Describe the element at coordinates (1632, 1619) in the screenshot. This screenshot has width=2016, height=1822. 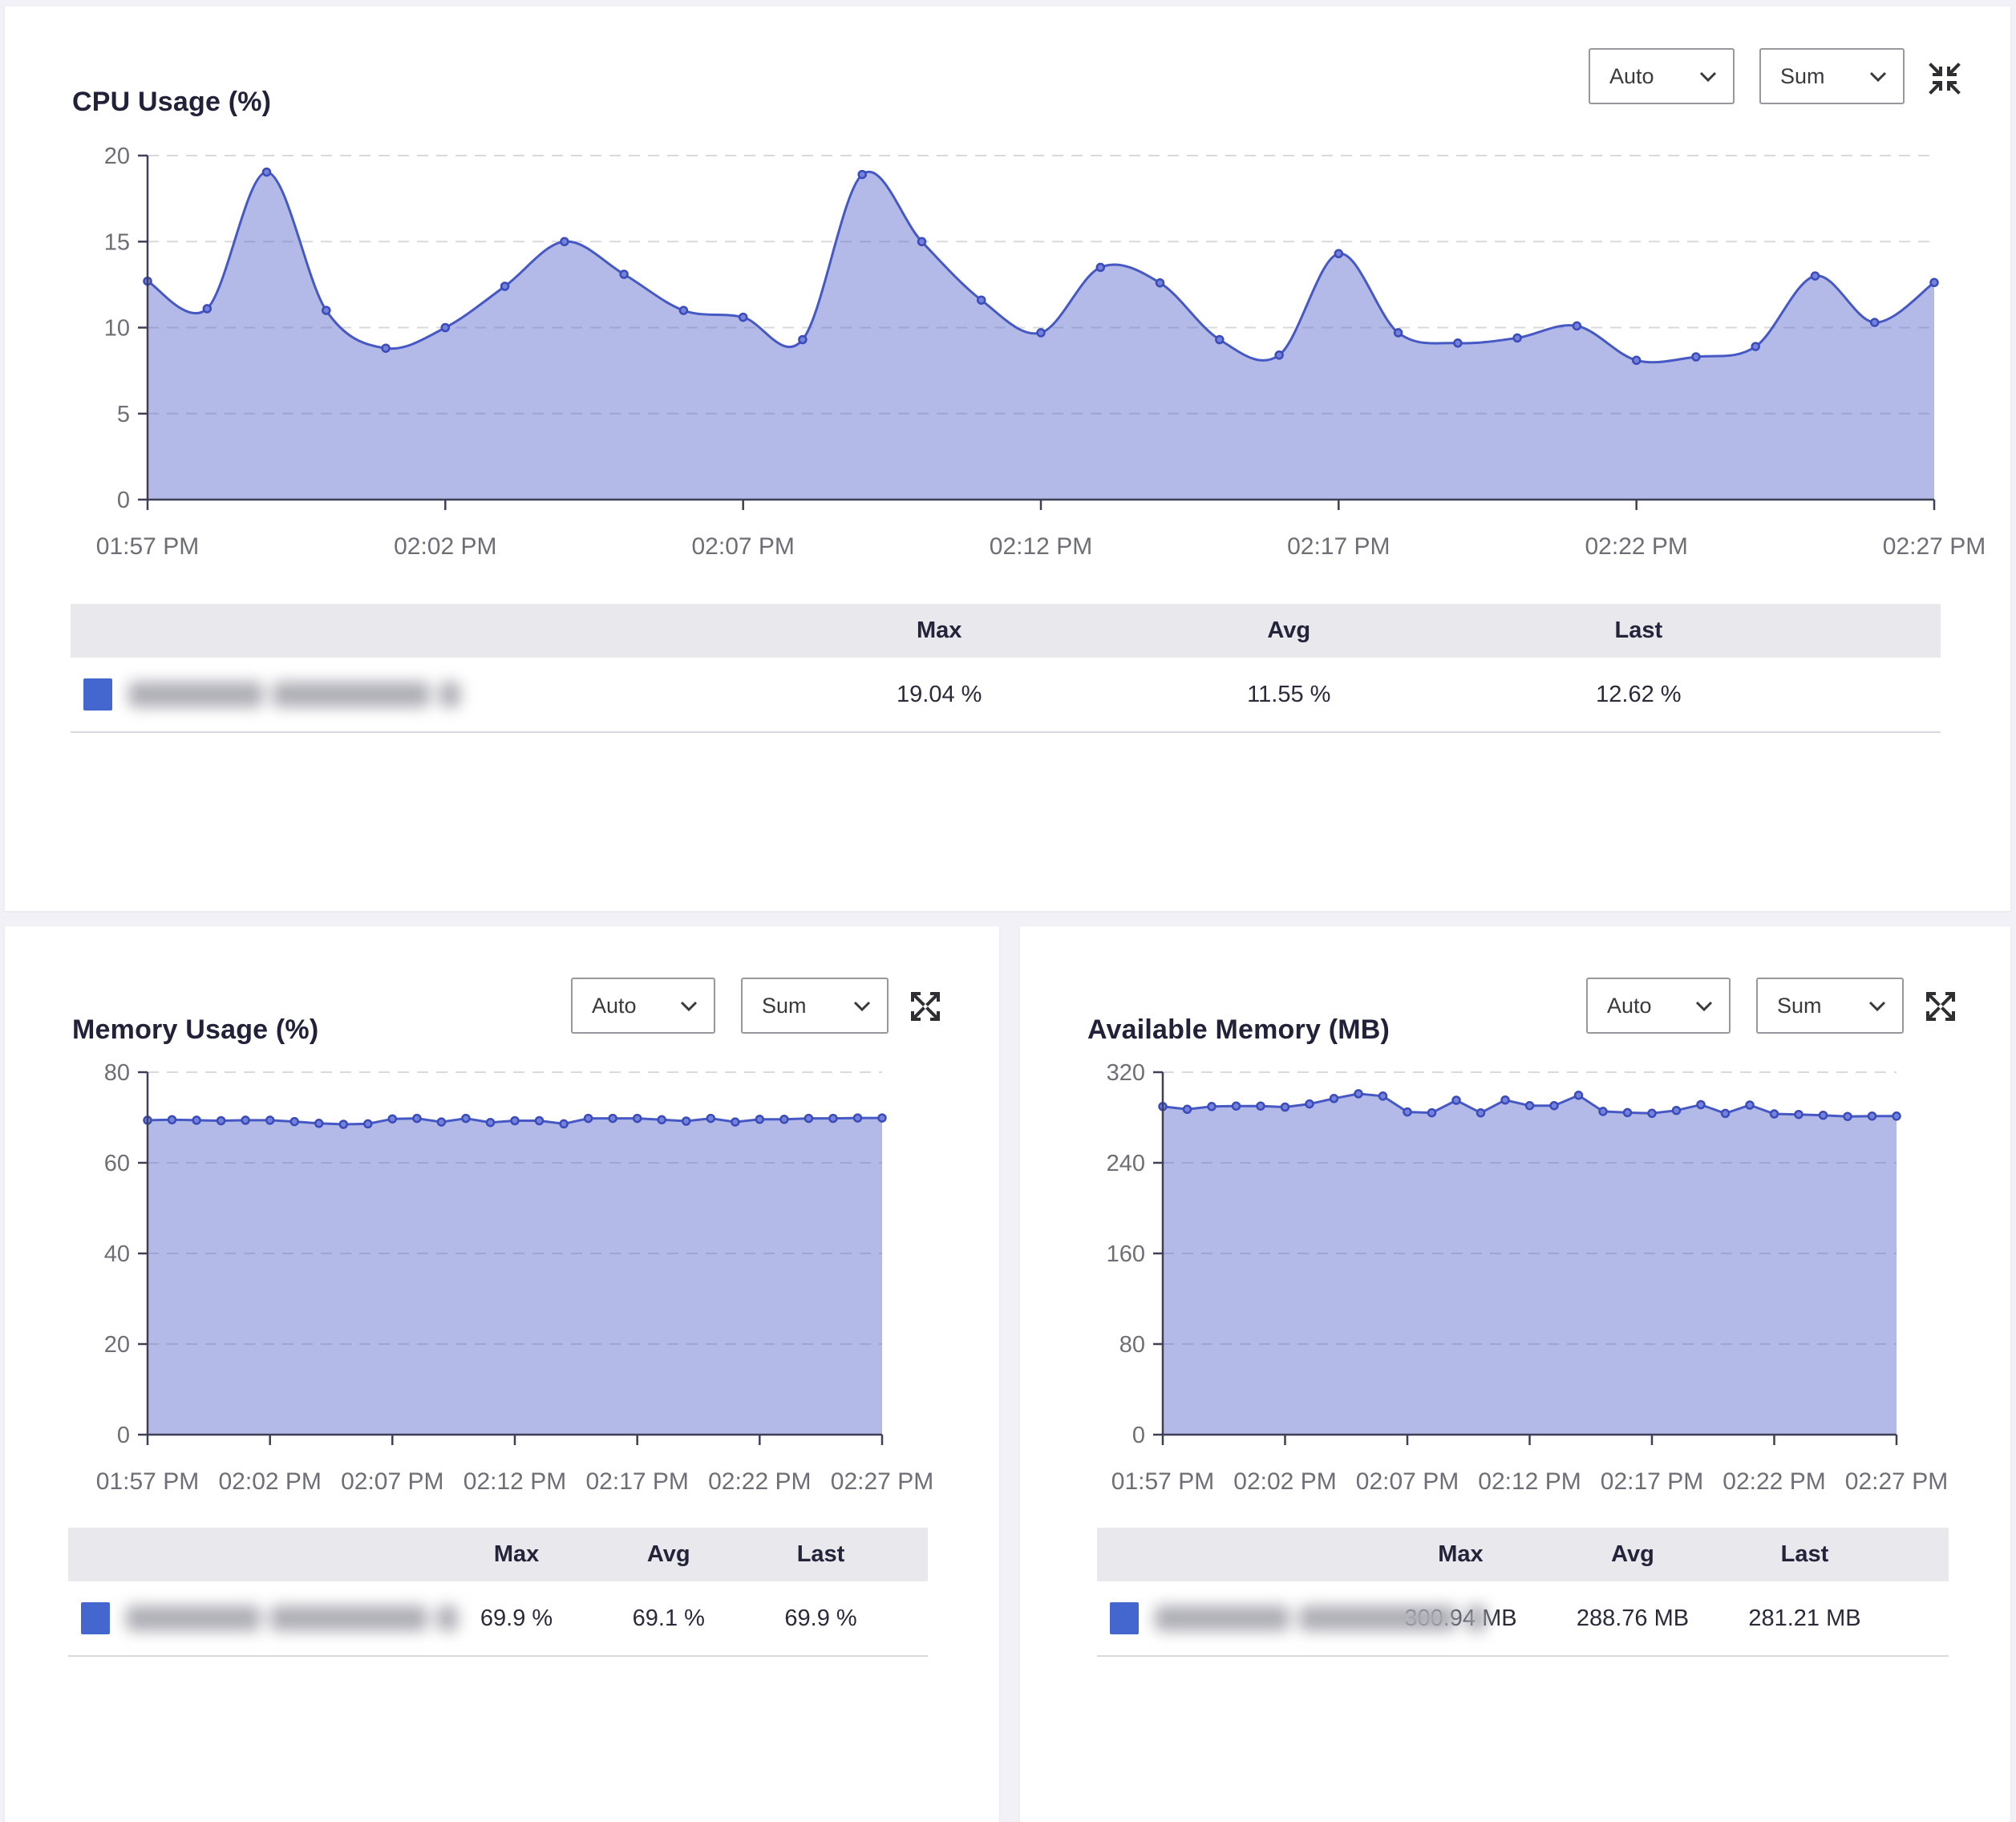
I see `avg-value: 288.76 MB` at that location.